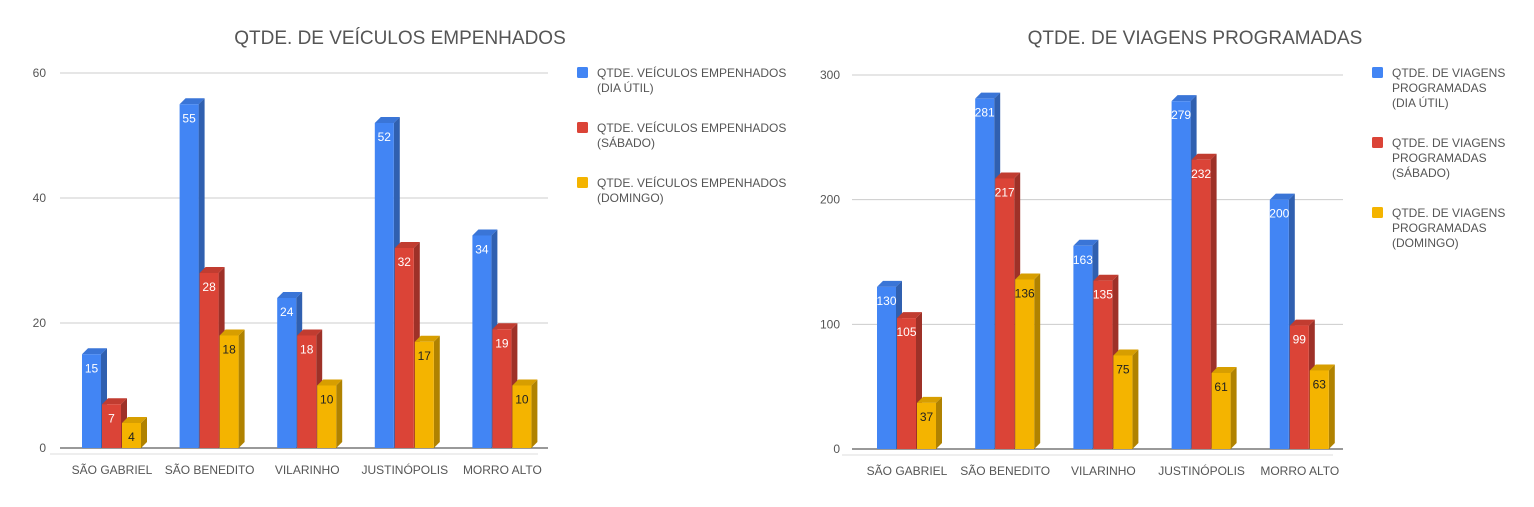 The width and height of the screenshot is (1534, 507). Describe the element at coordinates (1103, 471) in the screenshot. I see `trips-x-tick-label: VILARINHO` at that location.